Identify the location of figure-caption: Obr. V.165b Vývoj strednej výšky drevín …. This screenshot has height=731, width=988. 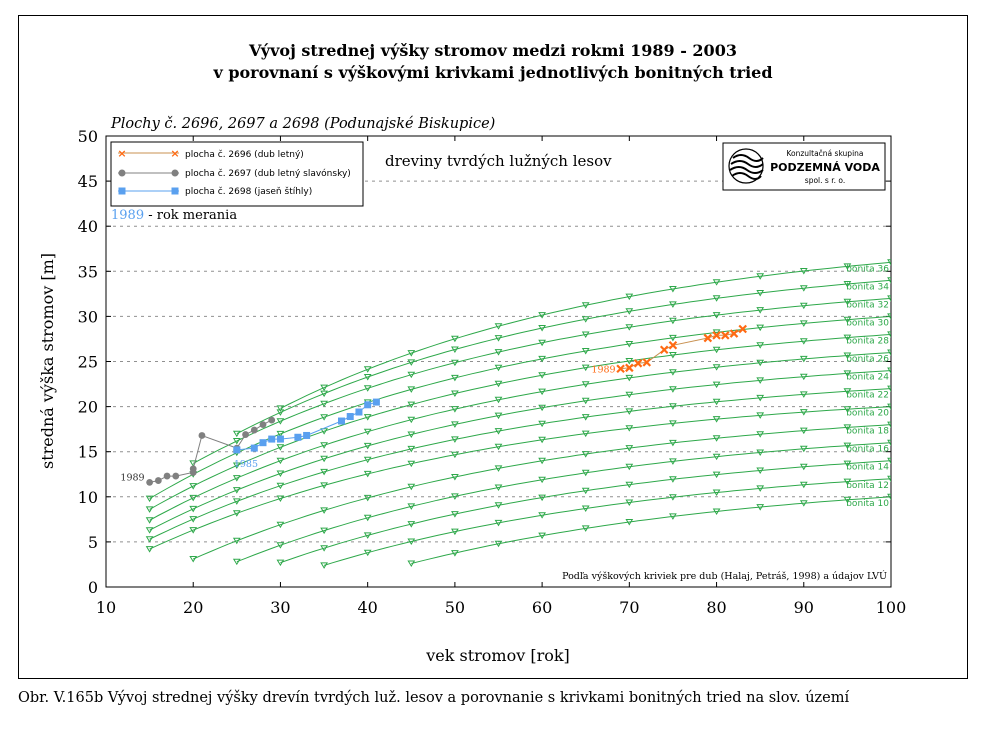
(434, 698).